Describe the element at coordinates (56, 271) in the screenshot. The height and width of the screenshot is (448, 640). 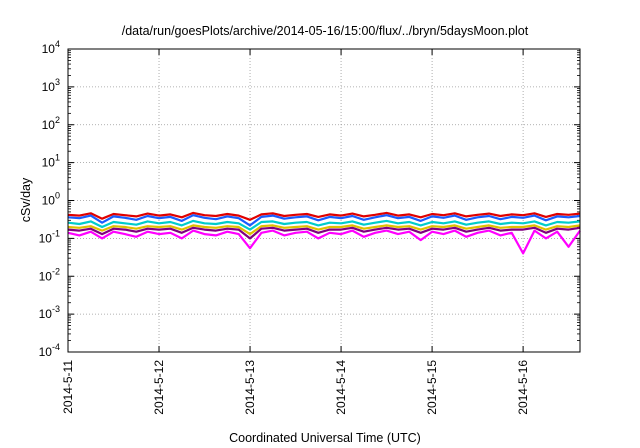
I see `y-tick-exponent: -2` at that location.